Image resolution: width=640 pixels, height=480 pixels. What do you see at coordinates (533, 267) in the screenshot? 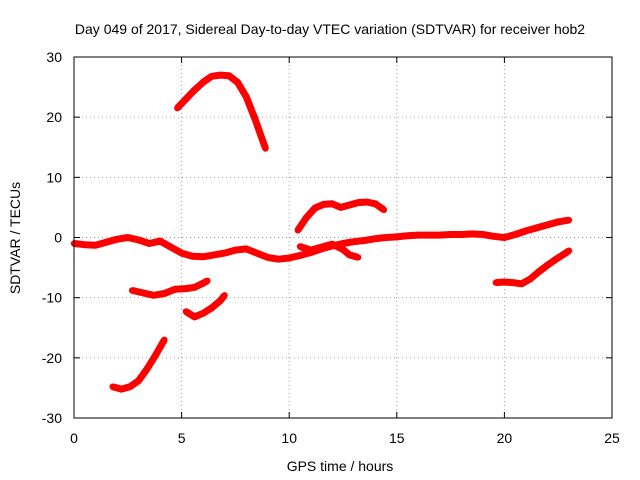
I see `series-arc-late` at bounding box center [533, 267].